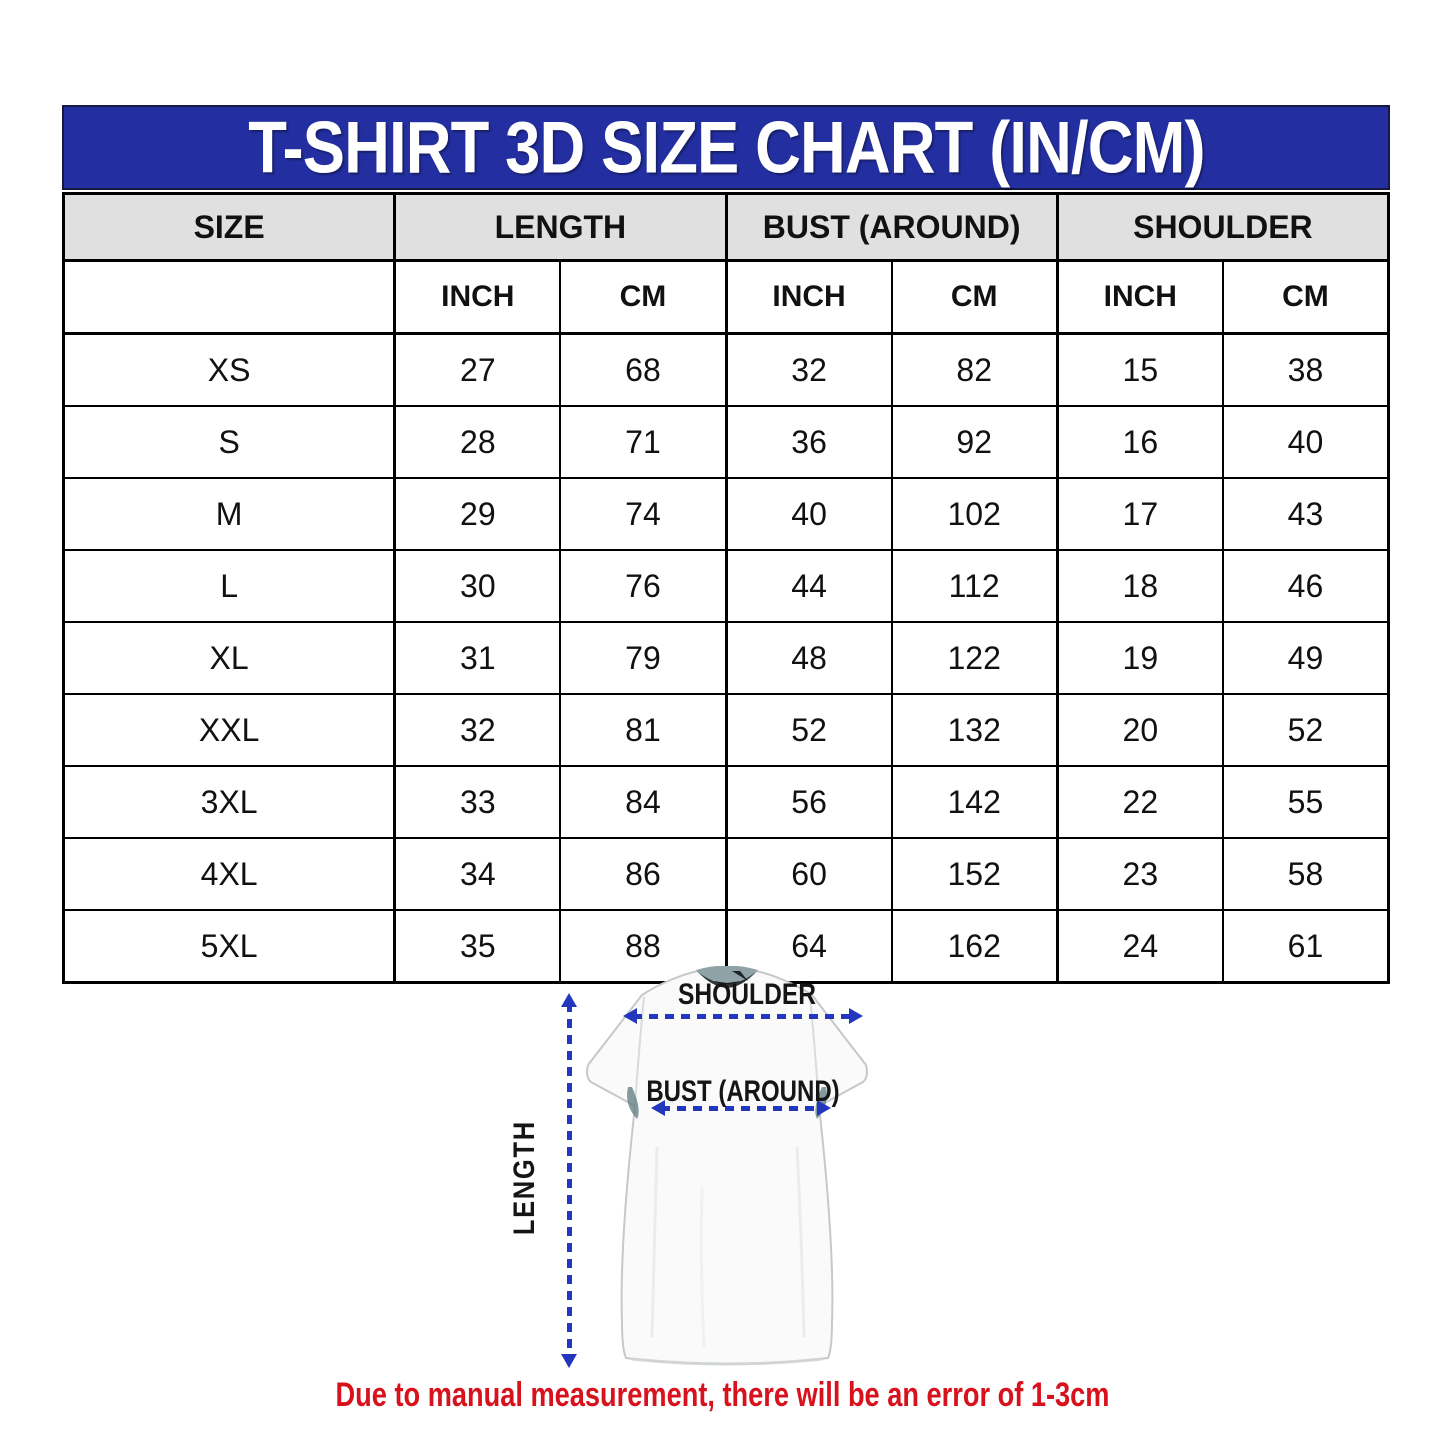 This screenshot has height=1445, width=1445. I want to click on tshirt-image, so click(727, 1166).